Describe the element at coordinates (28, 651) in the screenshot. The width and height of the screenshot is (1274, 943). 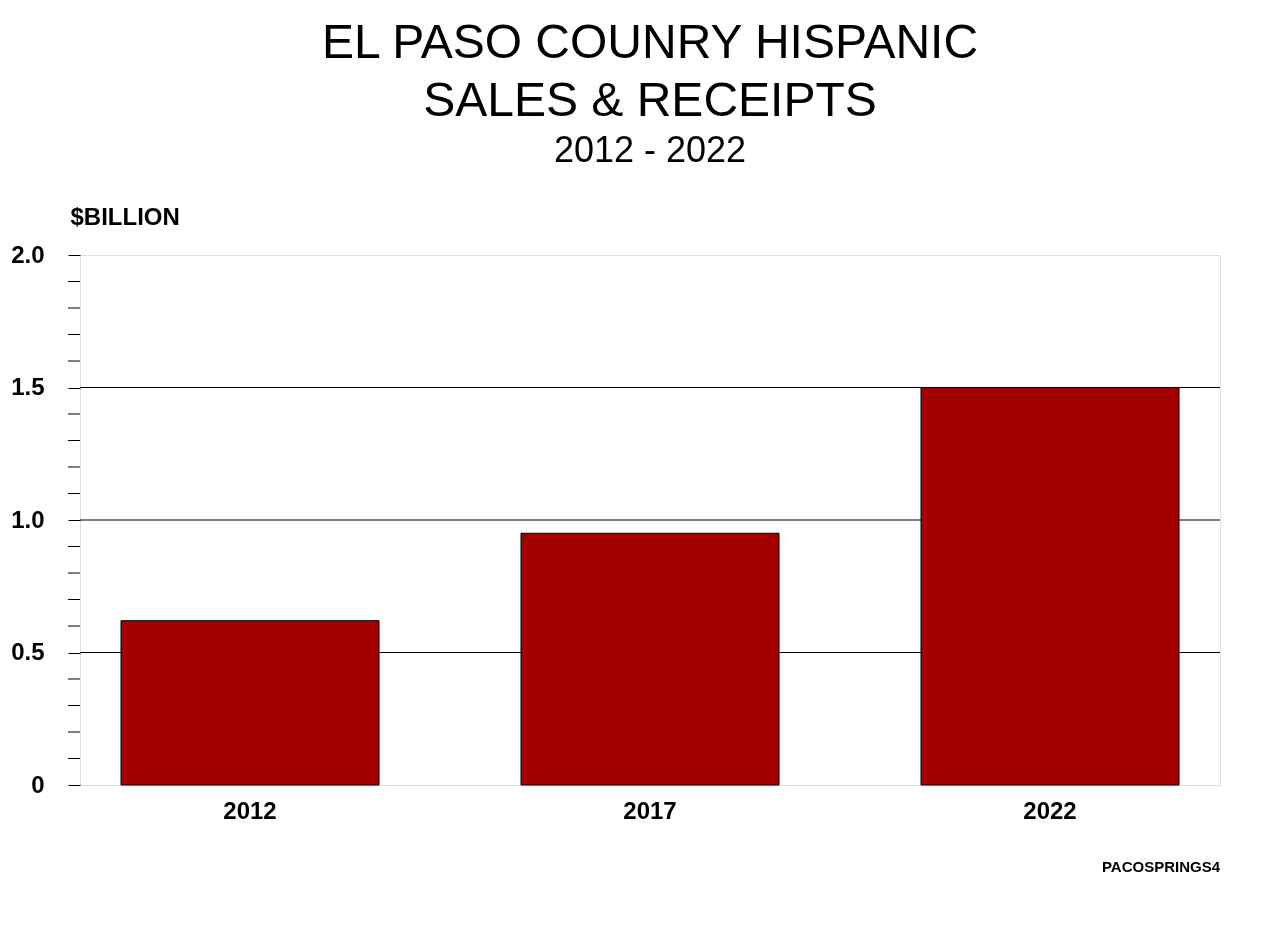
I see `y-tick-label: 0.5` at that location.